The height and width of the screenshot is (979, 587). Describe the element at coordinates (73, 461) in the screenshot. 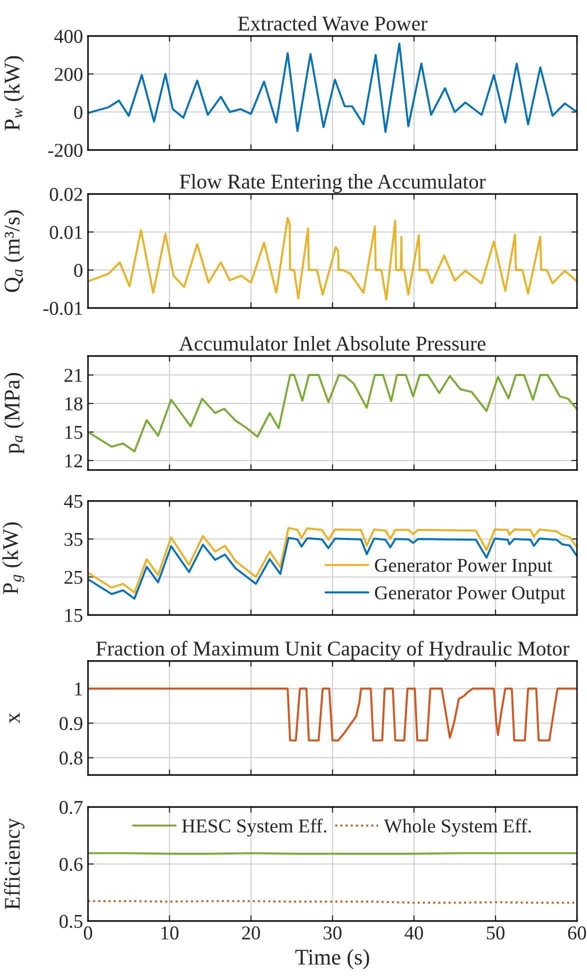

I see `y-tick-label: 12` at that location.